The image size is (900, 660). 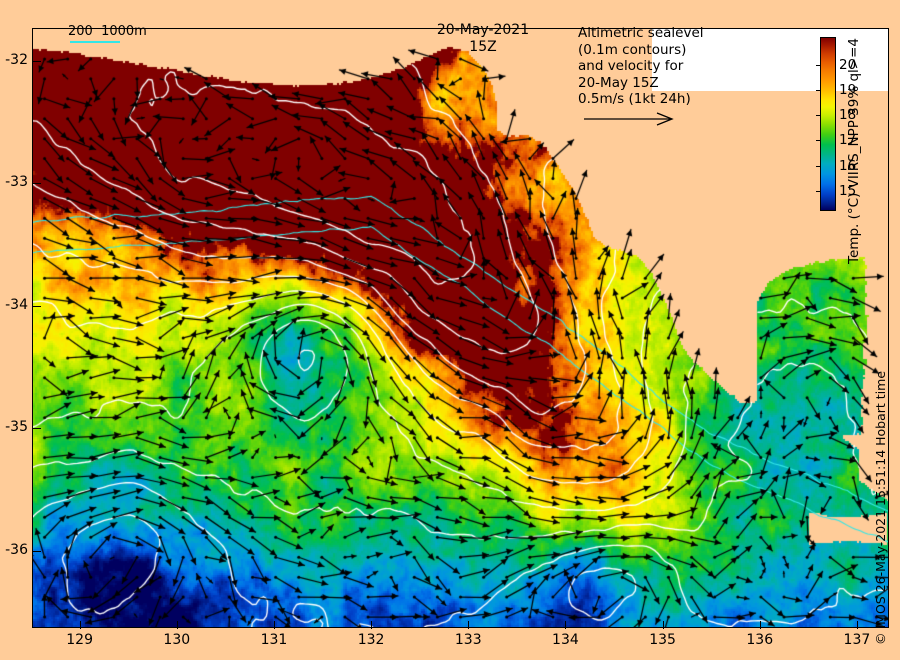 What do you see at coordinates (848, 140) in the screenshot?
I see `colorbar-tick-label: 17` at bounding box center [848, 140].